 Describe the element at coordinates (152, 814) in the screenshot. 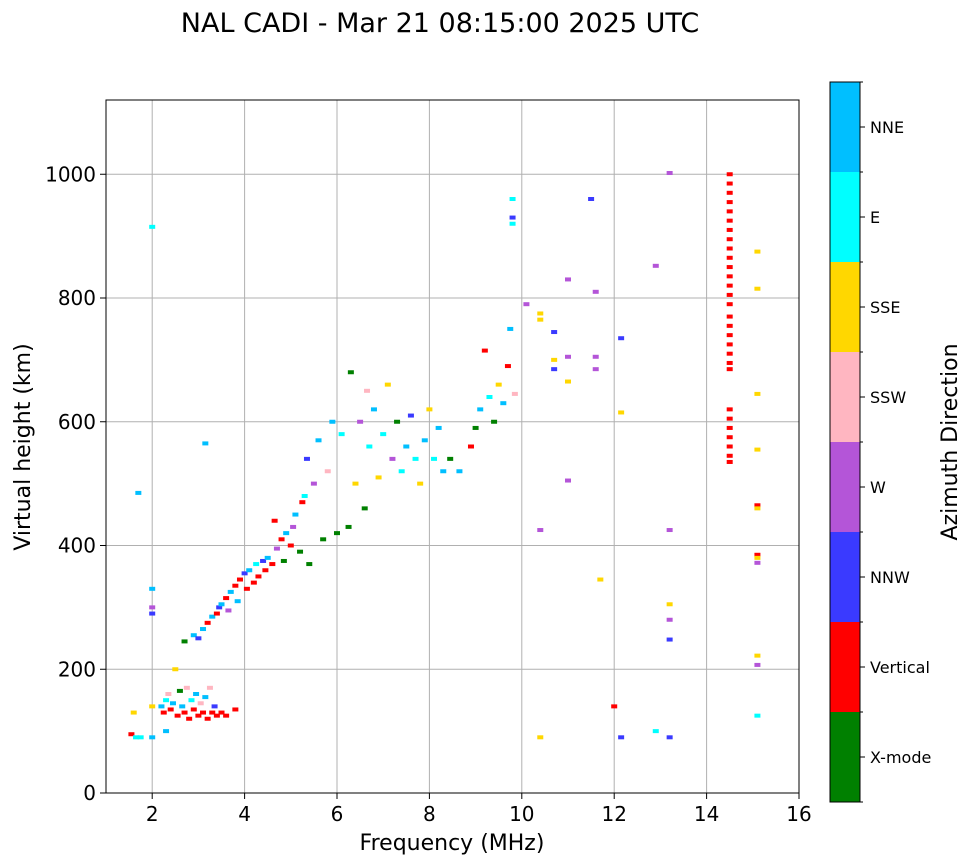

I see `x-tick-label-2: 2` at that location.